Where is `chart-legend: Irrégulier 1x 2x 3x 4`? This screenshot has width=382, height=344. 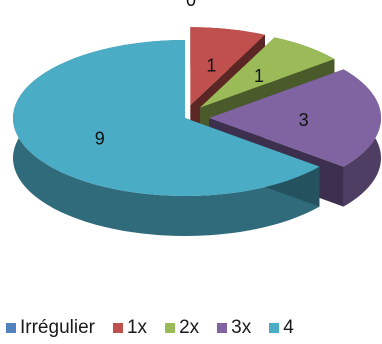 chart-legend: Irrégulier 1x 2x 3x 4 is located at coordinates (194, 328).